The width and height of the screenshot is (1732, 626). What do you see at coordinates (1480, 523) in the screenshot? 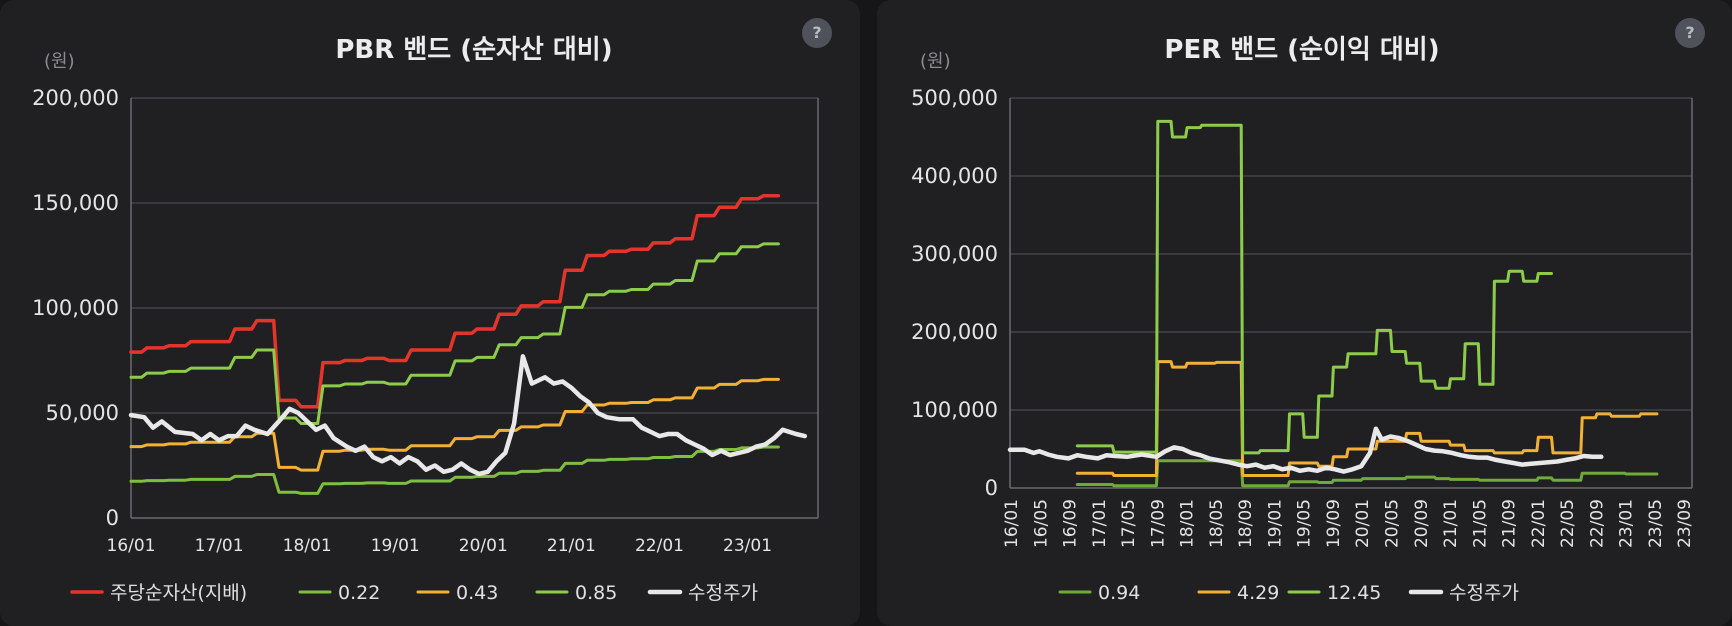
I see `x-tick-label: 21/05` at bounding box center [1480, 523].